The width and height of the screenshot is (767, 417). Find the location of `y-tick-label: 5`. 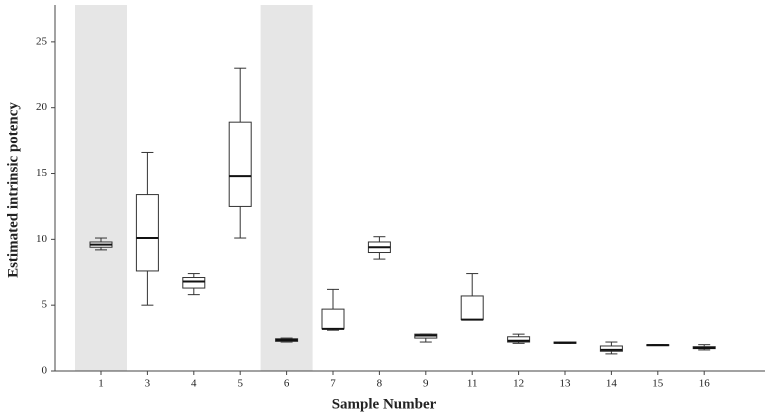

y-tick-label: 5 is located at coordinates (45, 305).